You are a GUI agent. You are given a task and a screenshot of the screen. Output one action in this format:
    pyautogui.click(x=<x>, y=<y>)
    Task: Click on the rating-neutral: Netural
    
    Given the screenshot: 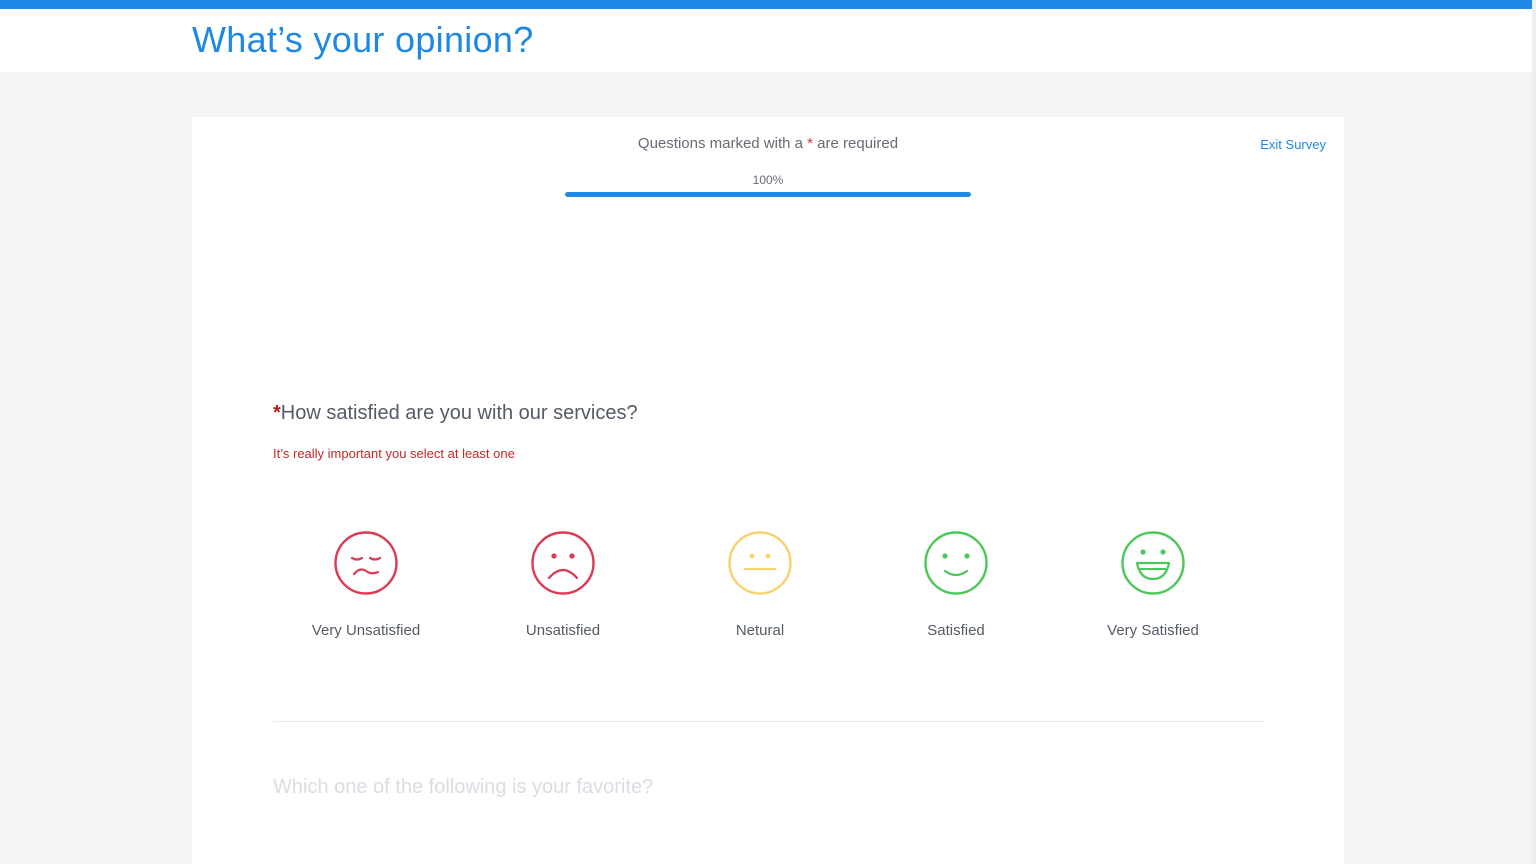 What is the action you would take?
    pyautogui.click(x=760, y=584)
    